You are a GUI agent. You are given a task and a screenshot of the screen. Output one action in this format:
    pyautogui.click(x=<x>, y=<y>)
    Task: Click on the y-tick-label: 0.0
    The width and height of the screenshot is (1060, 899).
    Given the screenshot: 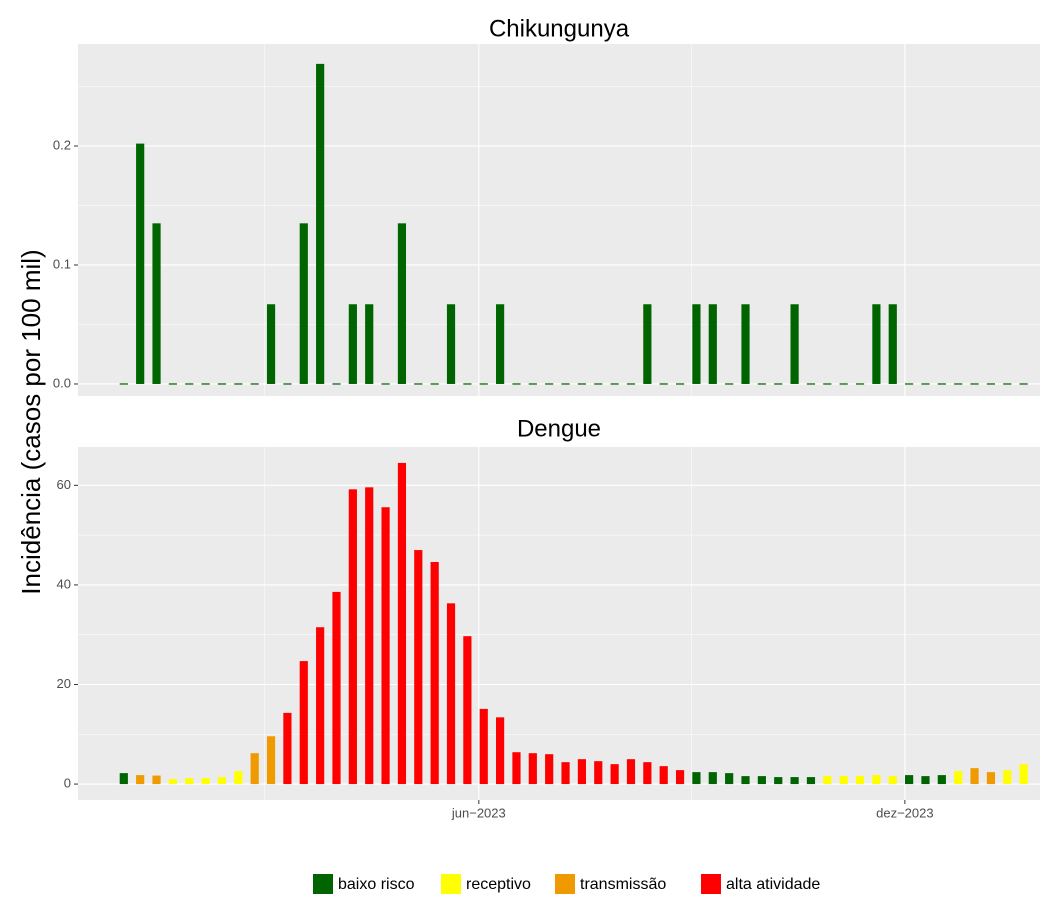 What is the action you would take?
    pyautogui.click(x=62, y=382)
    